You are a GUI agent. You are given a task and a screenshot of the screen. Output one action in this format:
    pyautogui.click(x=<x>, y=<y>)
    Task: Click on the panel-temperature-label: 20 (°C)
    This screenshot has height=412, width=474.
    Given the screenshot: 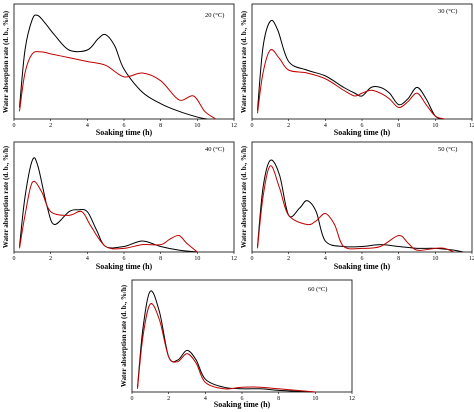 What is the action you would take?
    pyautogui.click(x=215, y=15)
    